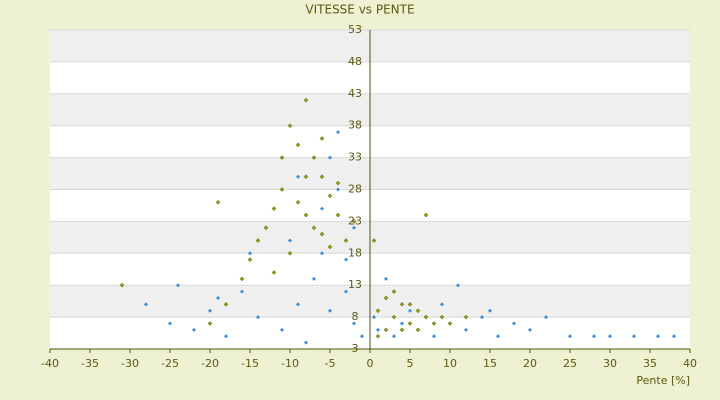 The height and width of the screenshot is (400, 720). Describe the element at coordinates (355, 29) in the screenshot. I see `y-tick-label: 53` at that location.